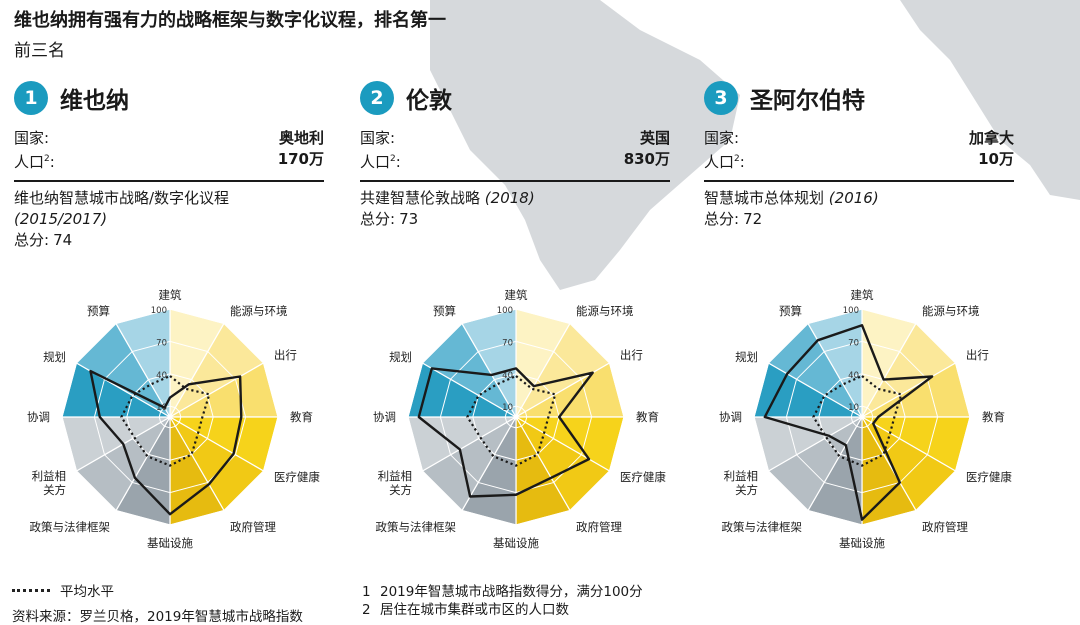 This screenshot has height=625, width=1080. I want to click on score-line: 总分: 72, so click(733, 219).